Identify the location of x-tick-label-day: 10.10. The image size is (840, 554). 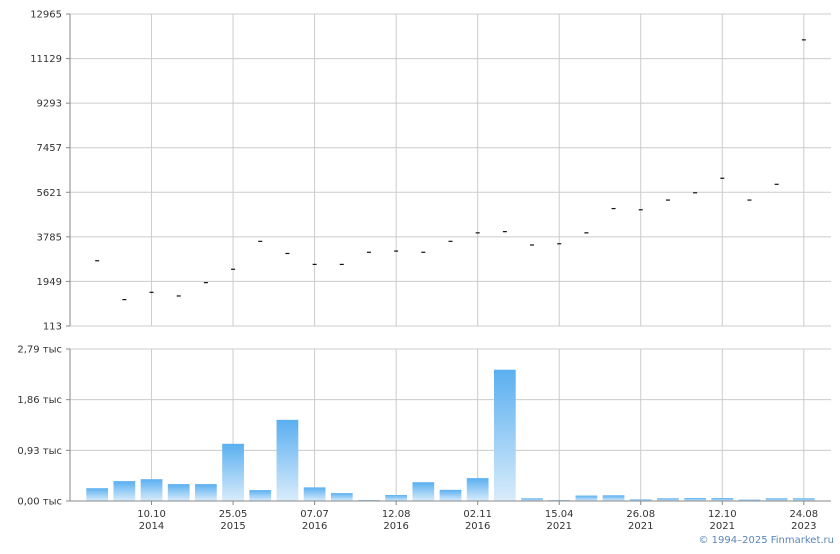
(151, 514).